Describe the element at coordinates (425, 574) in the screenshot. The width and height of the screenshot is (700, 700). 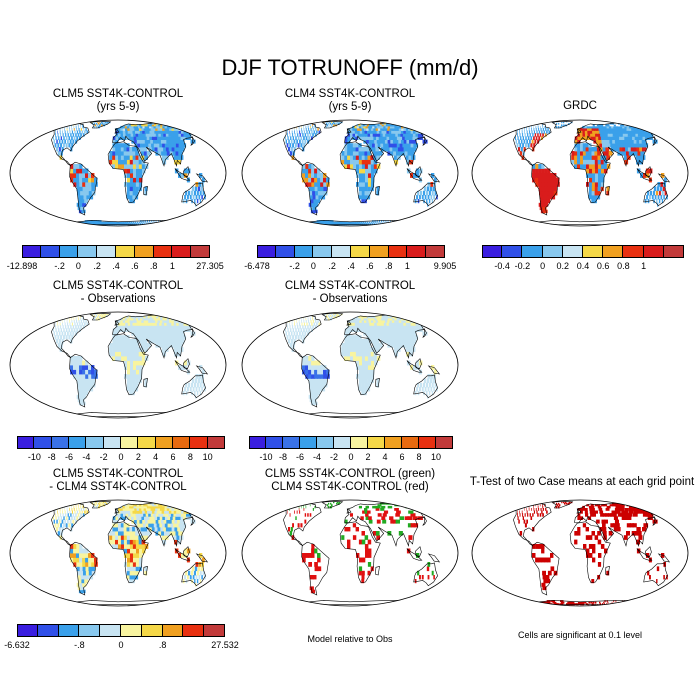
I see `coastline-australia` at that location.